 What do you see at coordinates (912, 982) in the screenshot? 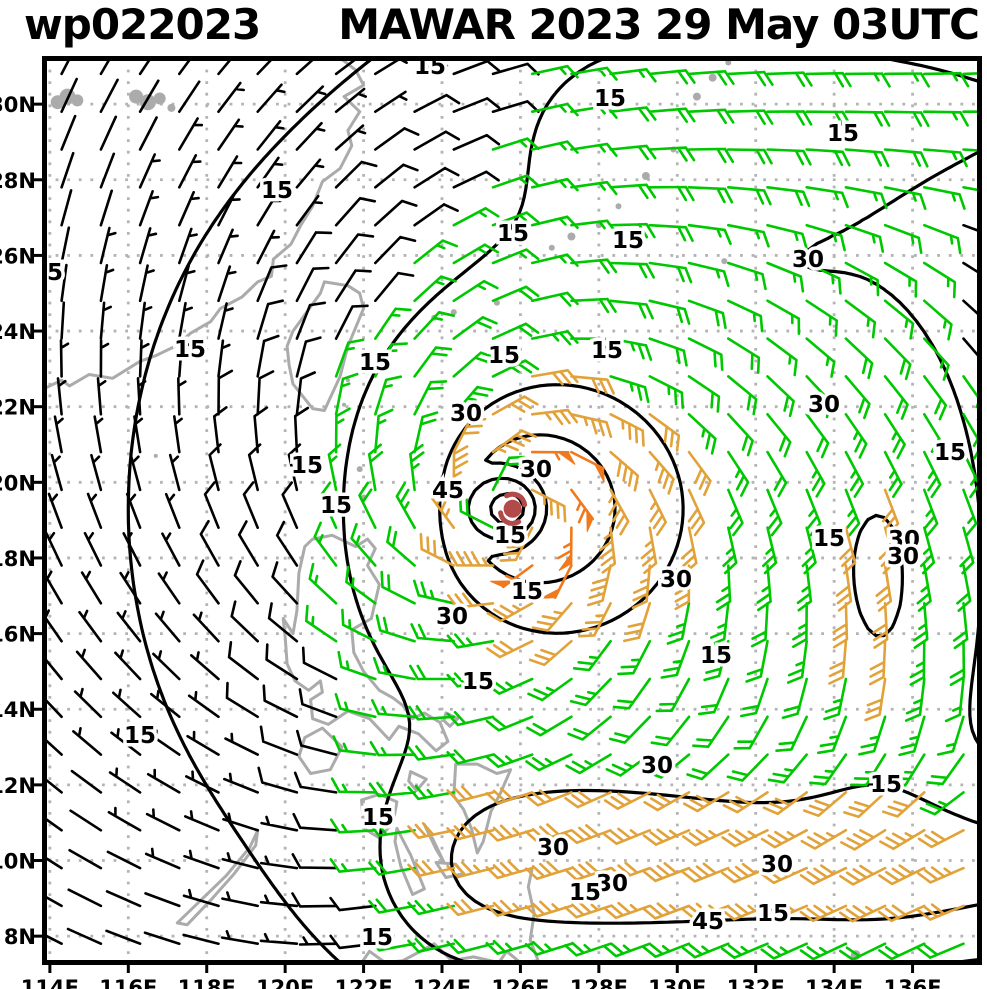
I see `lon-axis-label: 136E` at bounding box center [912, 982].